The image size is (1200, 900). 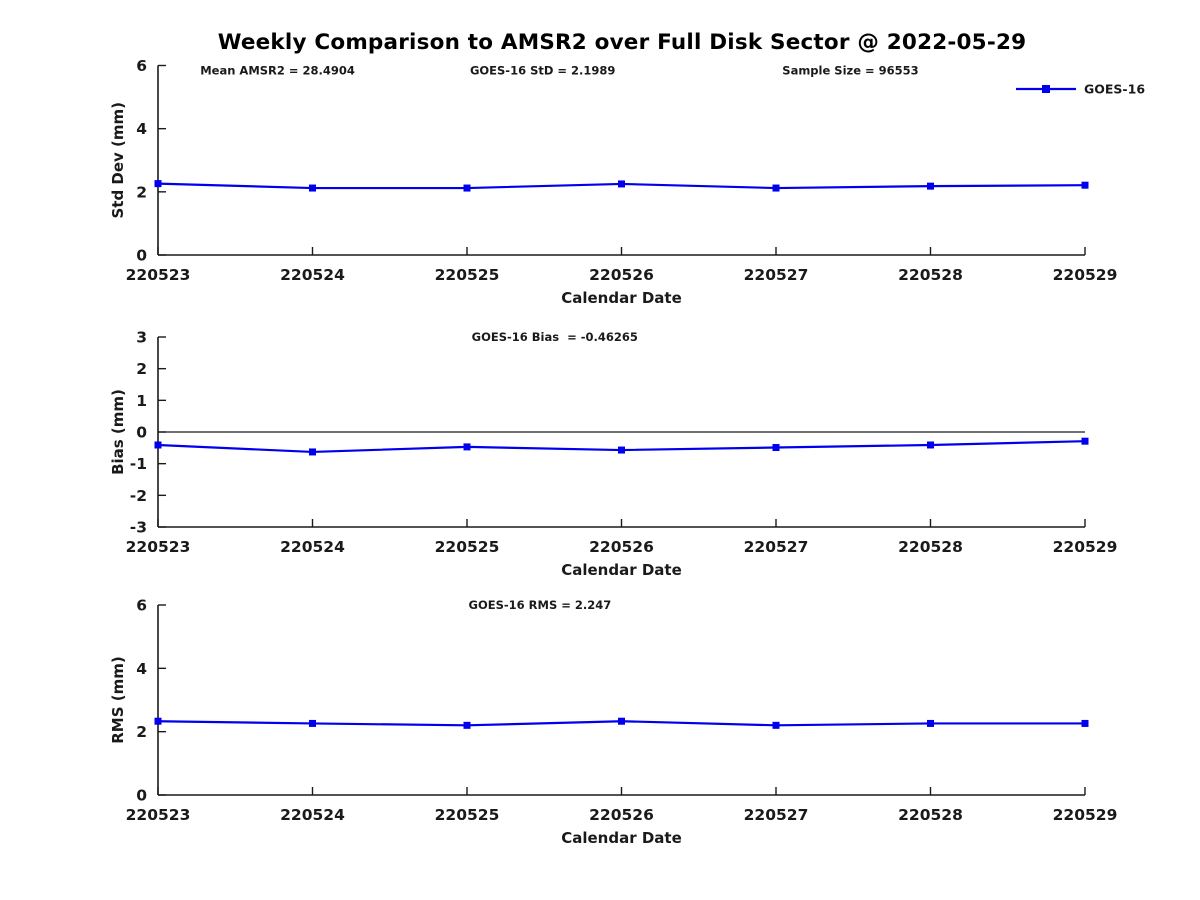 I want to click on y-tick-label: 1, so click(x=141, y=401).